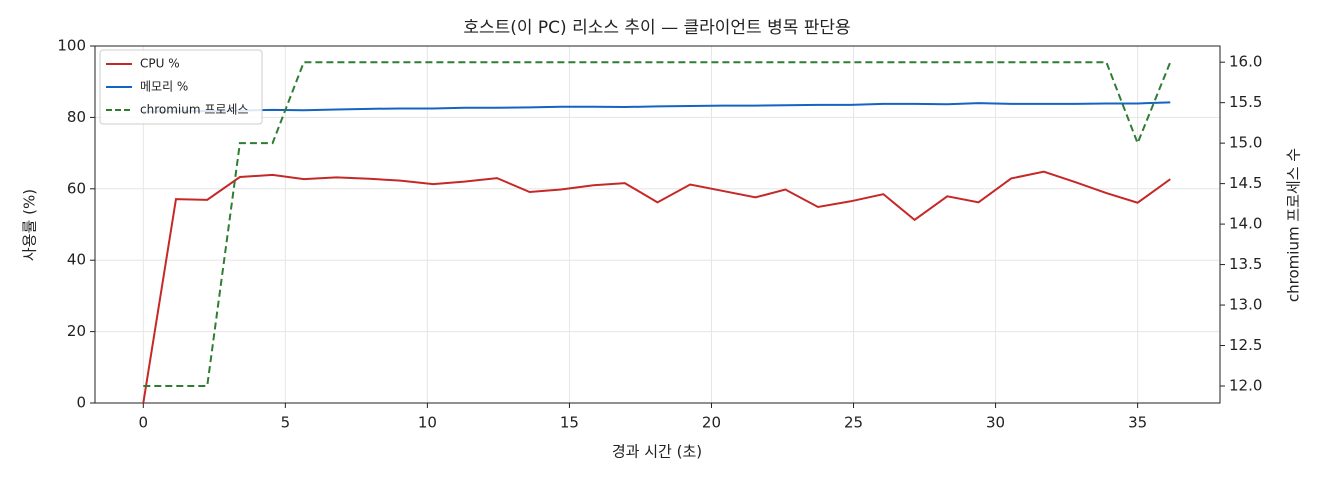 The height and width of the screenshot is (480, 1320). What do you see at coordinates (144, 423) in the screenshot?
I see `x-tick-label: 0` at bounding box center [144, 423].